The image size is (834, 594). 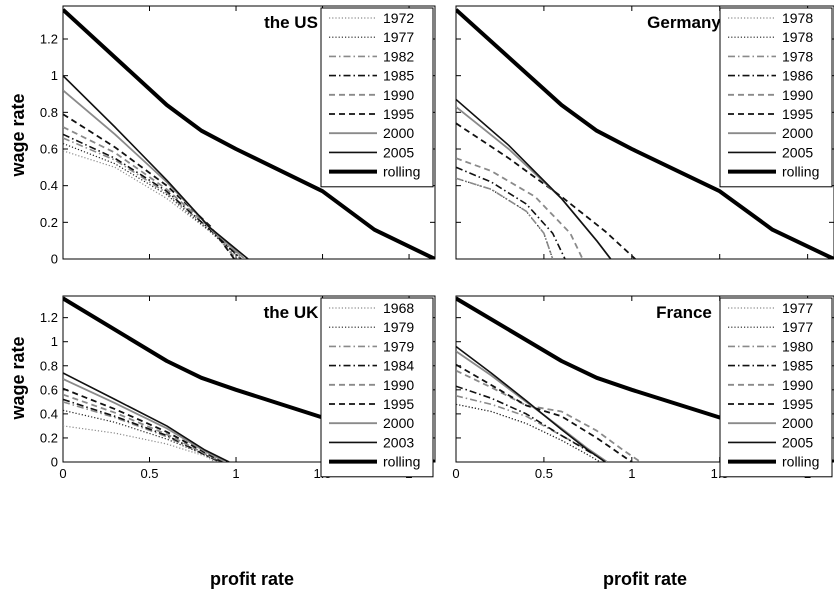 I want to click on legend-label: 1980, so click(x=797, y=346).